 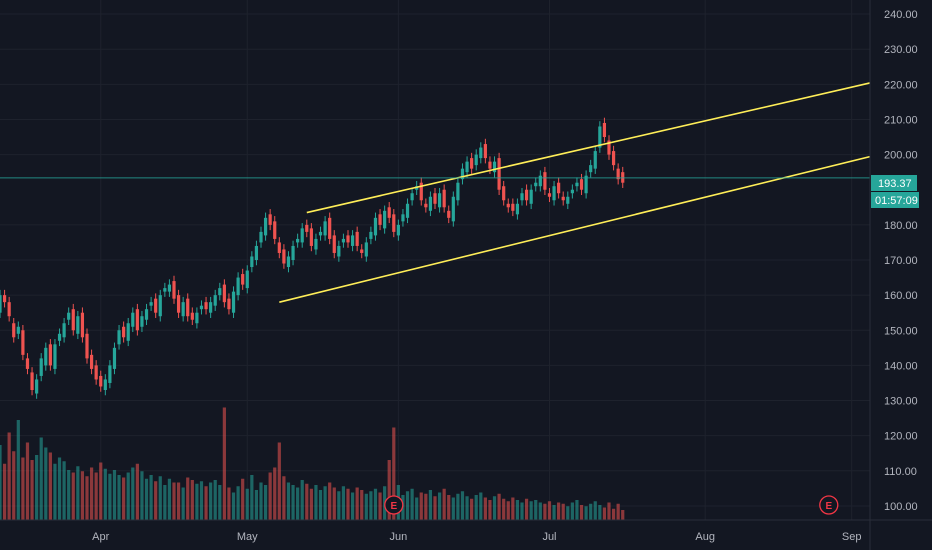 I want to click on x-tick-label: Apr, so click(x=100, y=537).